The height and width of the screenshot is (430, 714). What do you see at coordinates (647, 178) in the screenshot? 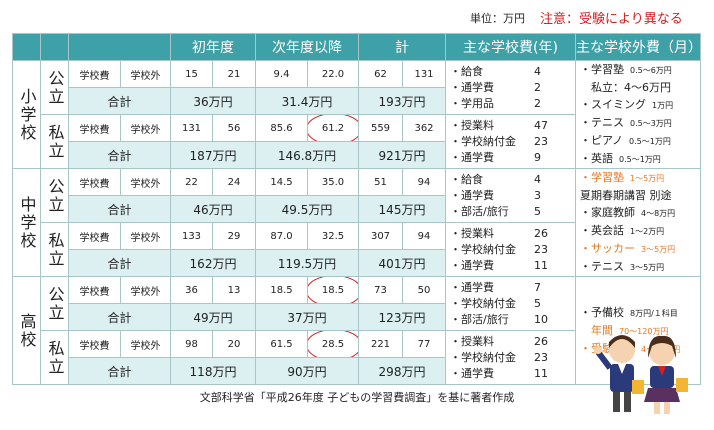
I see `outside-amount: 1～5万円` at bounding box center [647, 178].